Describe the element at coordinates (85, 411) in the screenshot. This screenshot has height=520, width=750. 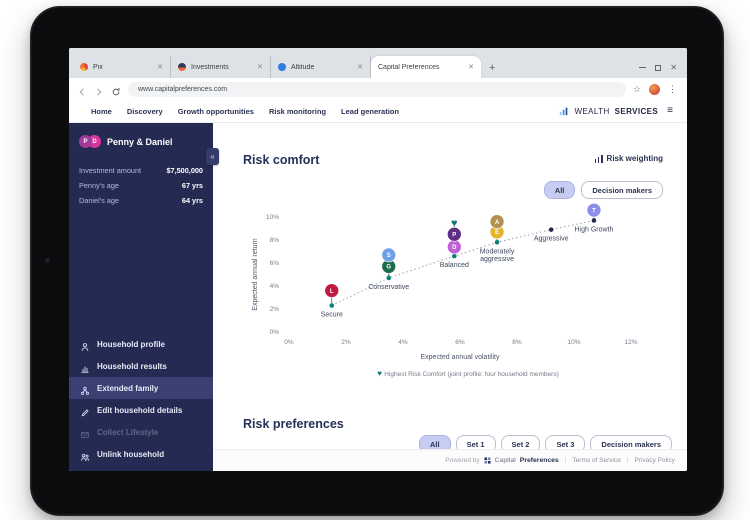
I see `pencil-icon` at that location.